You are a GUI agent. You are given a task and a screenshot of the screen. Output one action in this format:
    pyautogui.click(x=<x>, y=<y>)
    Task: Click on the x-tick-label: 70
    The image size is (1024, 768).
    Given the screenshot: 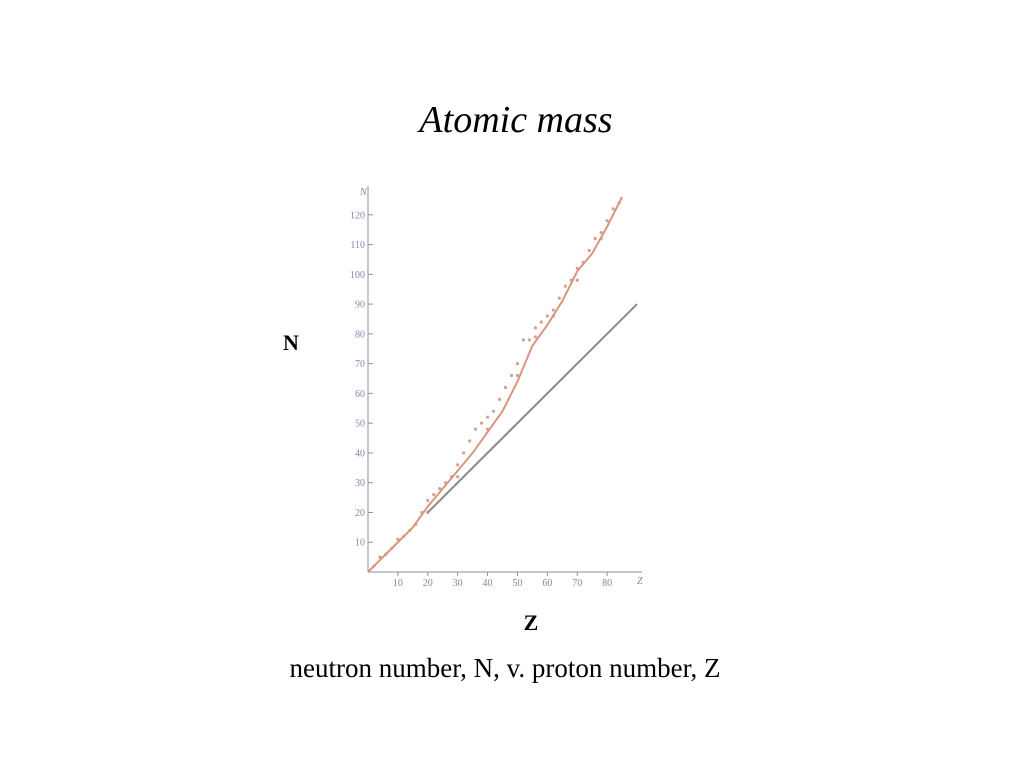 What is the action you would take?
    pyautogui.click(x=577, y=583)
    